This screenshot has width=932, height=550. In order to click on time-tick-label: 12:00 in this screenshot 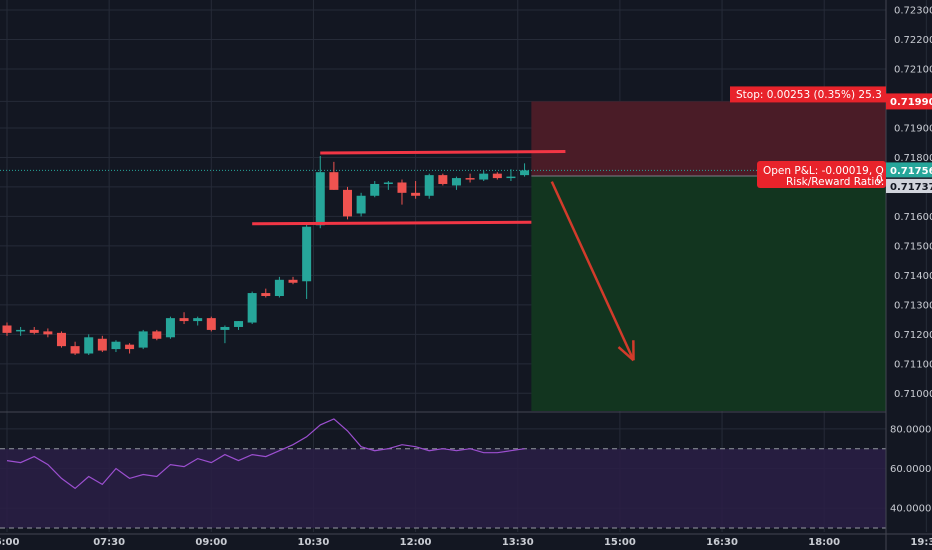, I will do `click(416, 542)`.